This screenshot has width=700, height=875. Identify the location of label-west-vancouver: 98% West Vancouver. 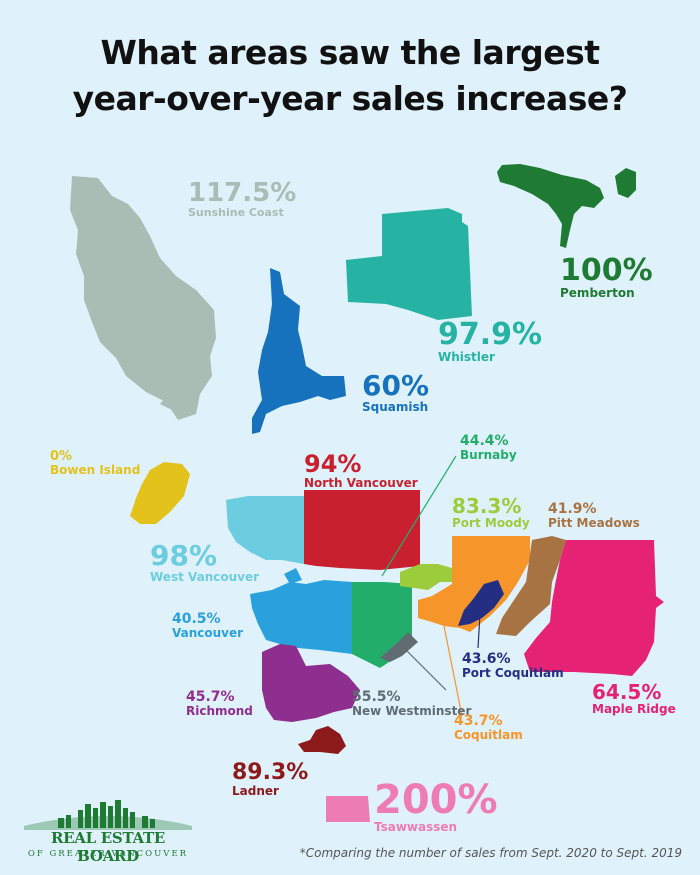
(205, 562).